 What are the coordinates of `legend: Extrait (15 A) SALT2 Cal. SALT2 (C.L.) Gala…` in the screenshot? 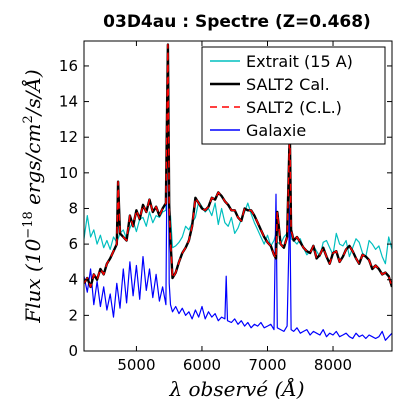 It's located at (293, 95).